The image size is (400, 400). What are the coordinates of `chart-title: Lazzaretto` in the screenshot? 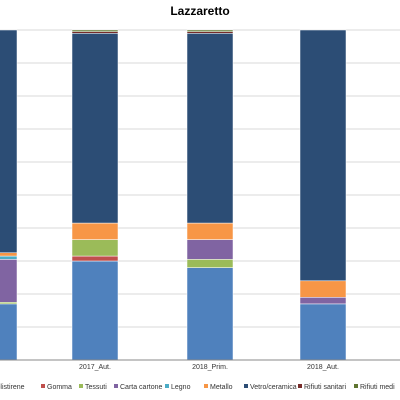 It's located at (200, 11).